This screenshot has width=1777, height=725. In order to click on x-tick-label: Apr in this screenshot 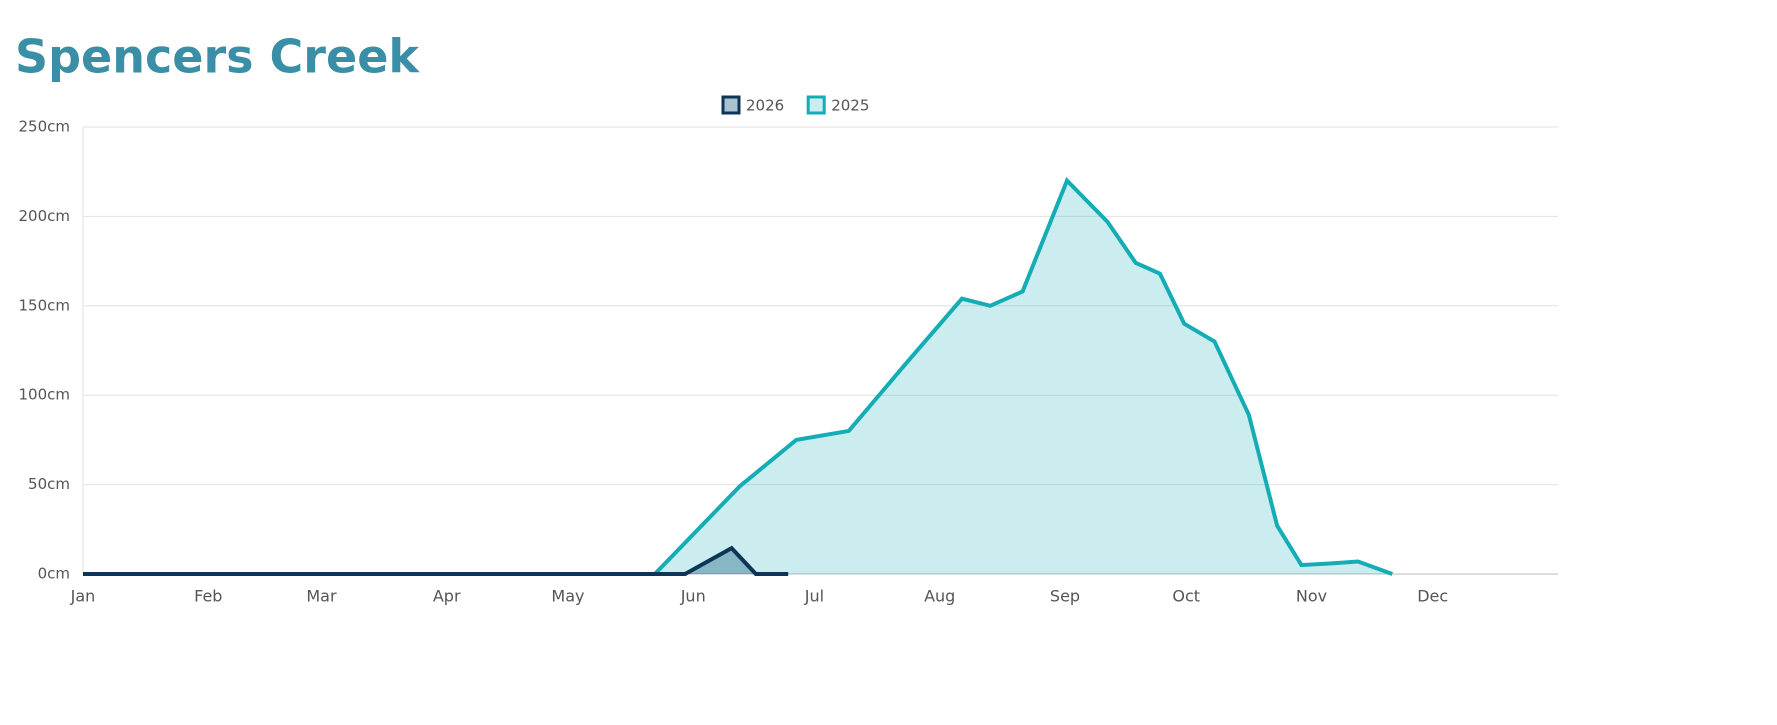, I will do `click(447, 596)`.